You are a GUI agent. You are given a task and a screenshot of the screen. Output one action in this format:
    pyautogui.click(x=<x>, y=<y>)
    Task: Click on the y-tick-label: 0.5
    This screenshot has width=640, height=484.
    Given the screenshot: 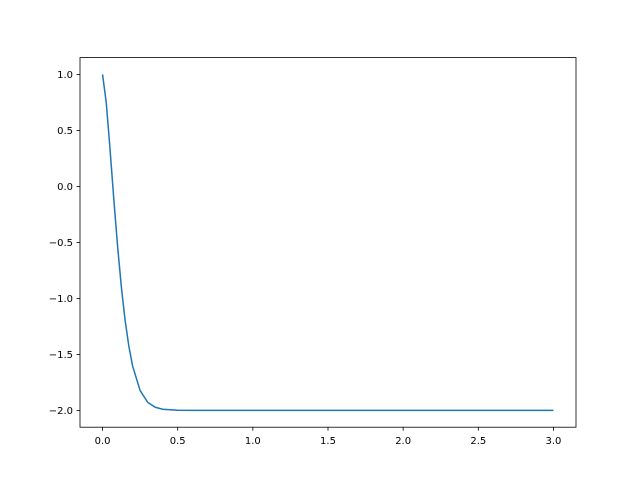 What is the action you would take?
    pyautogui.click(x=65, y=131)
    